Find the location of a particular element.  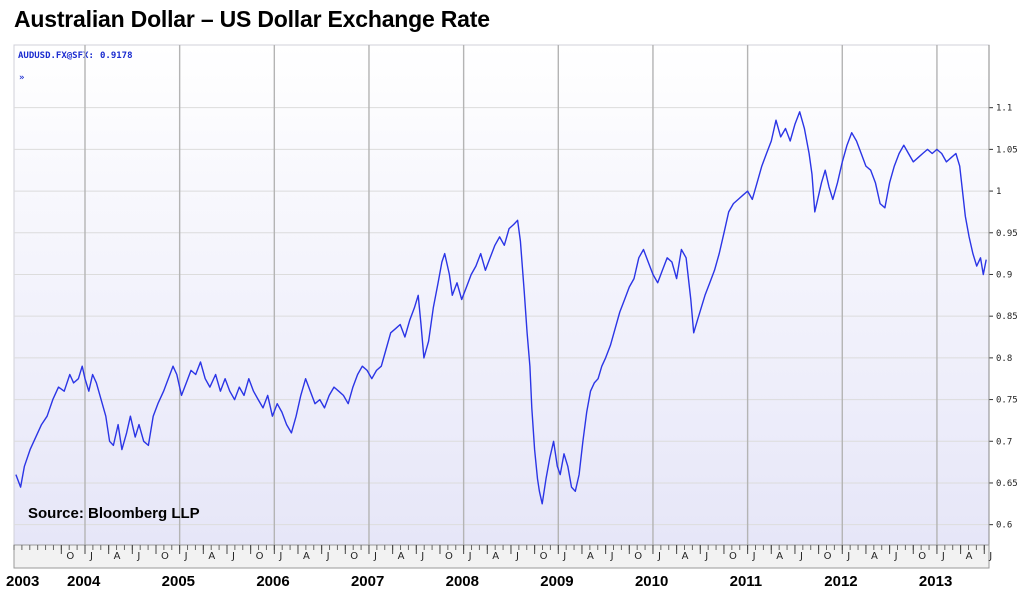

source-note: Source: Bloomberg LLP is located at coordinates (114, 513).